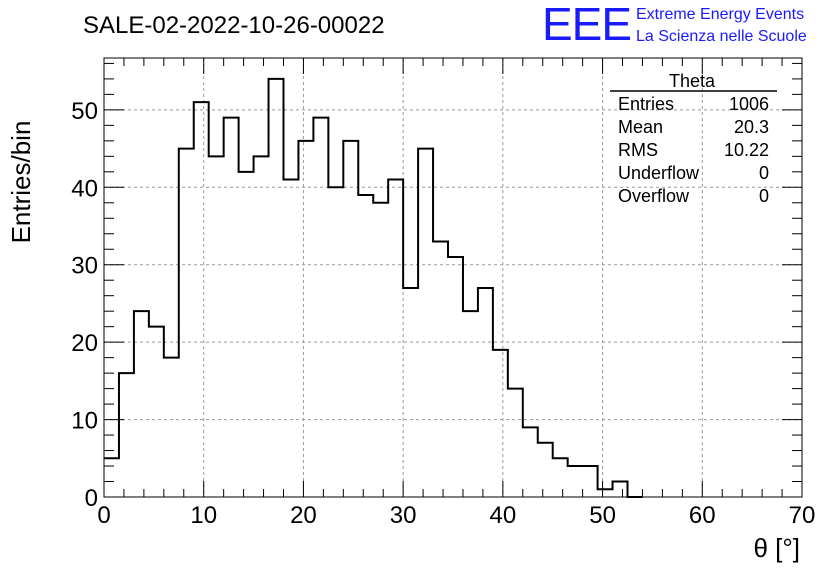 This screenshot has height=572, width=836. I want to click on stats-row-label: Mean, so click(640, 127).